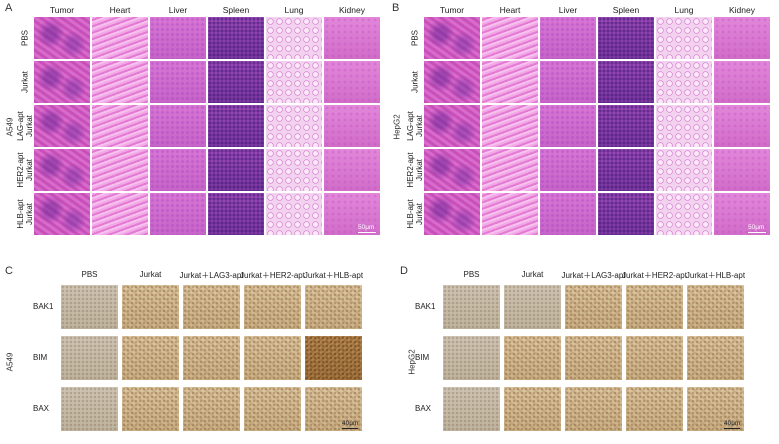  Describe the element at coordinates (415, 169) in the screenshot. I see `row-label: HER2-apt Jurkat` at that location.